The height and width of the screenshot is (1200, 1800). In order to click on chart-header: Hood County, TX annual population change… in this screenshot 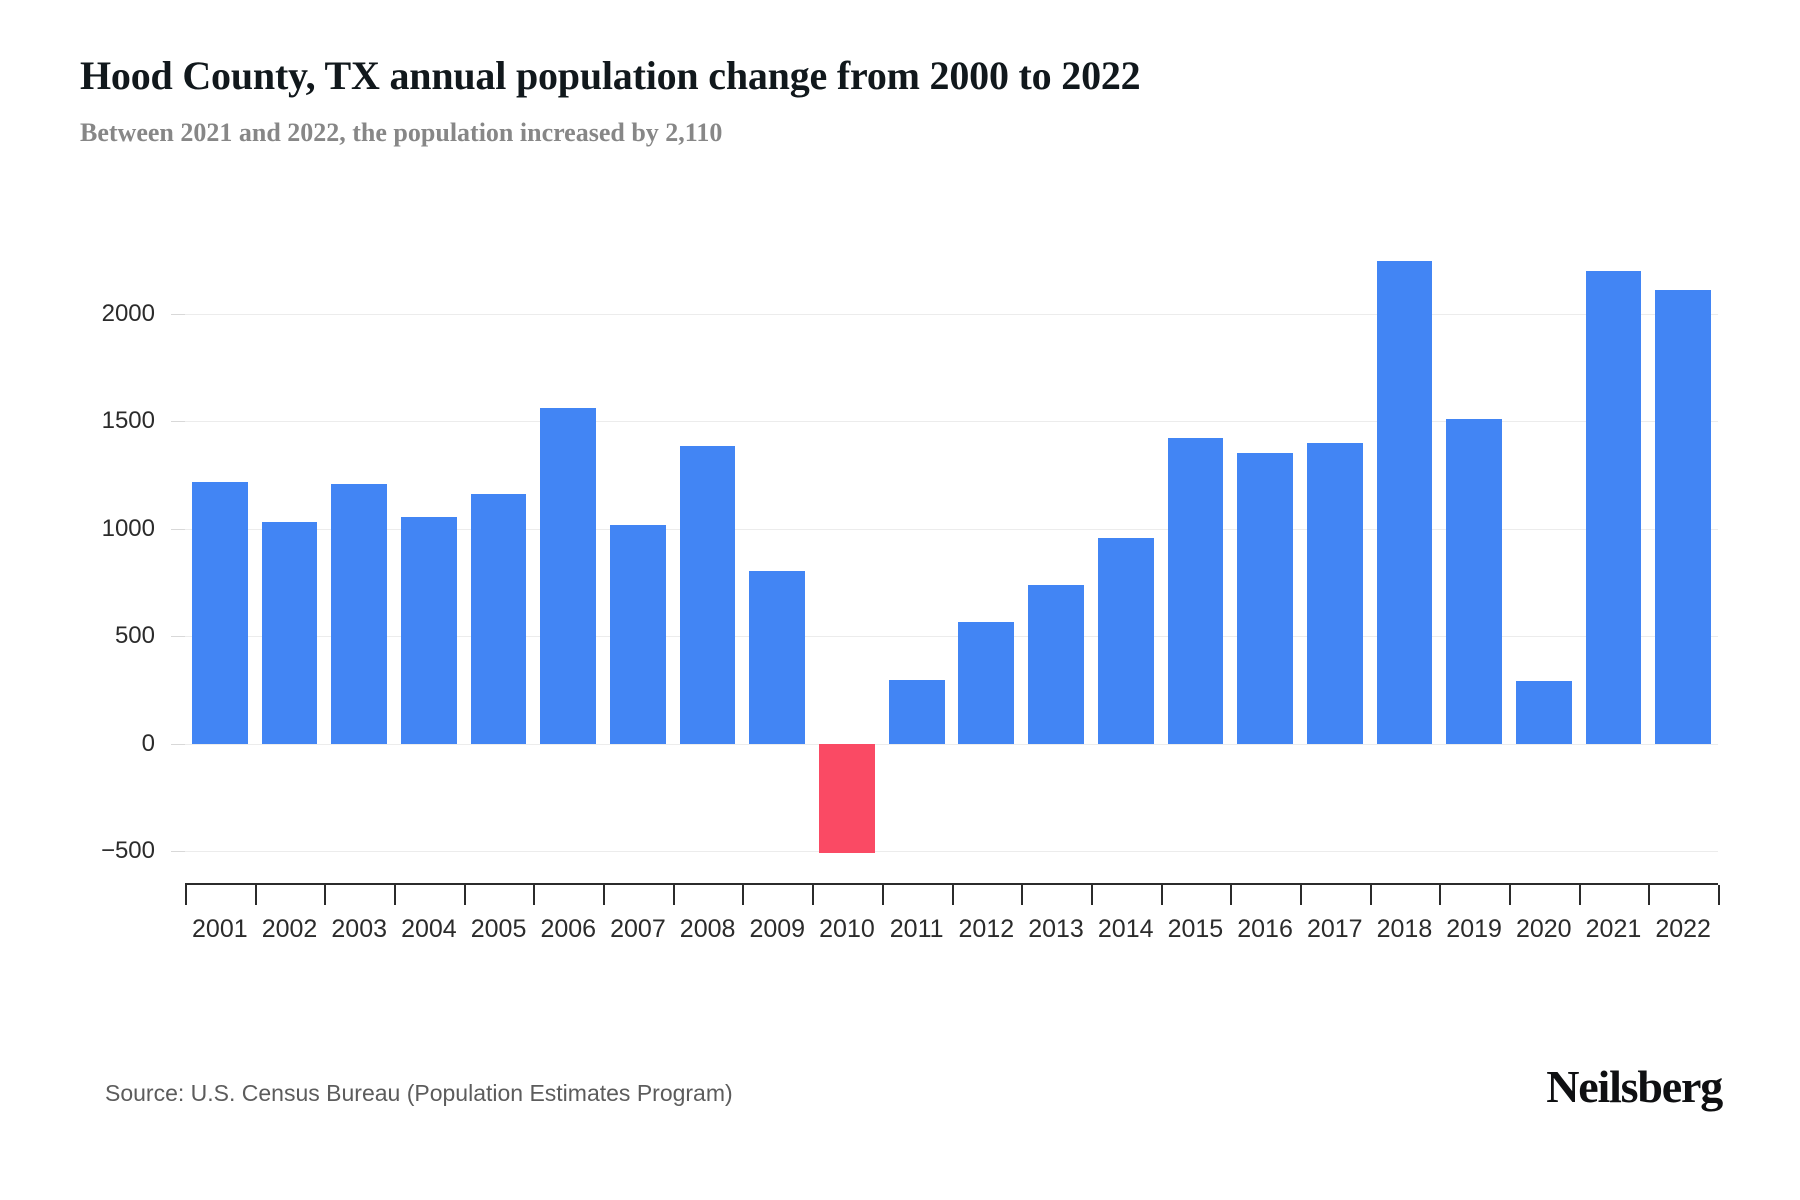, I will do `click(900, 101)`.